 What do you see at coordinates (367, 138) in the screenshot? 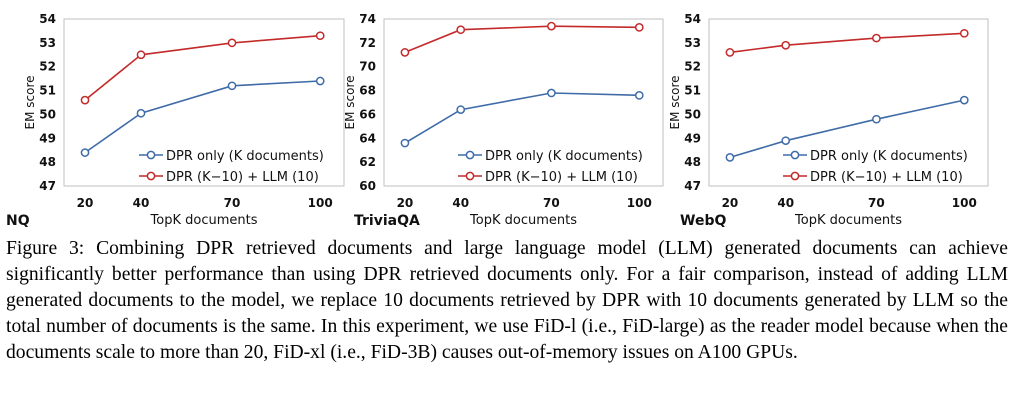
I see `y-tick-label: 64` at bounding box center [367, 138].